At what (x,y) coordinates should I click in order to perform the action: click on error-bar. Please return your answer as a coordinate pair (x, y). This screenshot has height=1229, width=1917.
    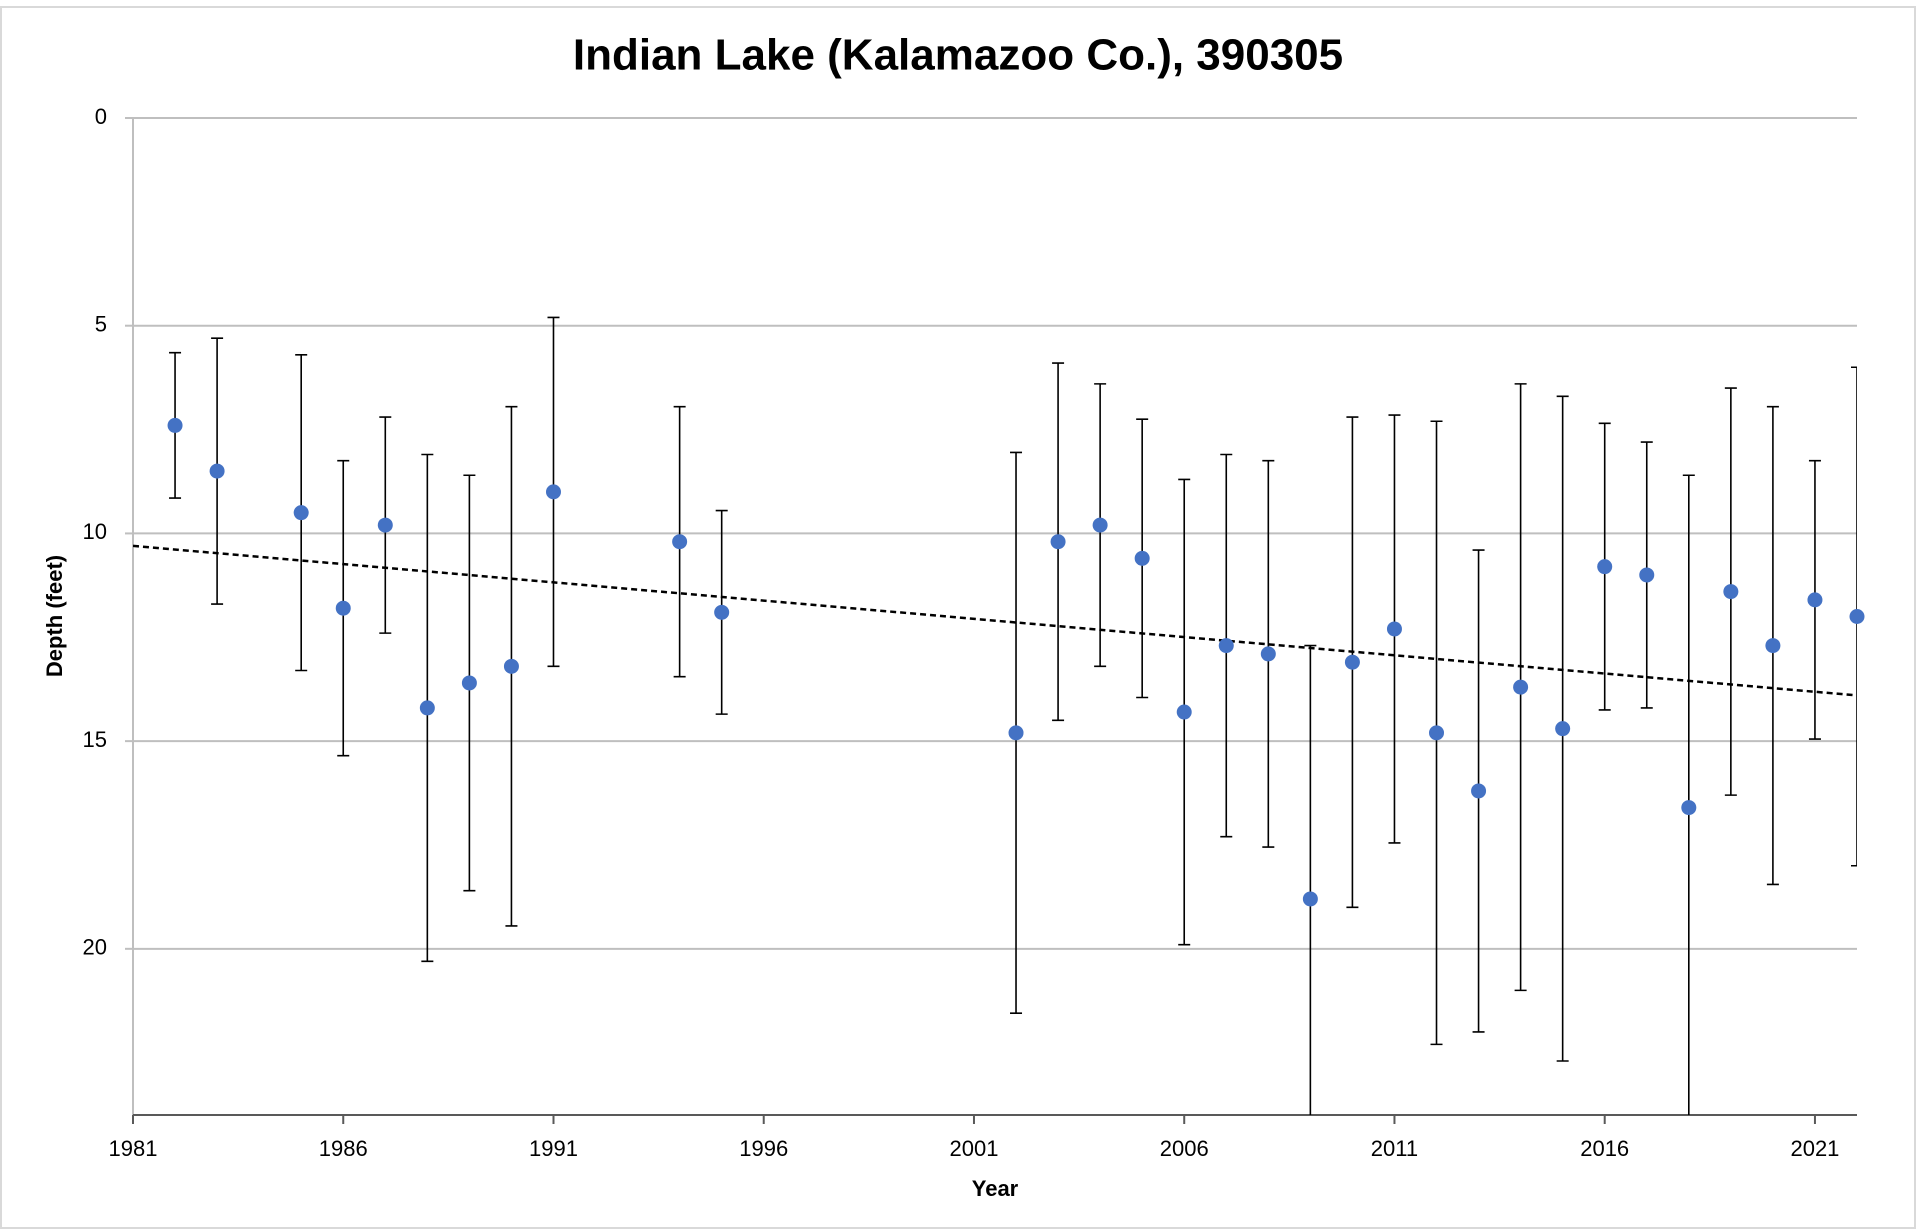
    Looking at the image, I should click on (1854, 616).